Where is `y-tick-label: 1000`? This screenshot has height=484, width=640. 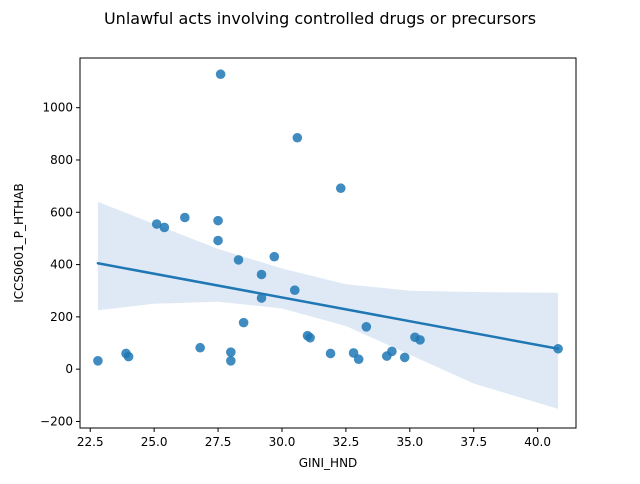 y-tick-label: 1000 is located at coordinates (57, 108).